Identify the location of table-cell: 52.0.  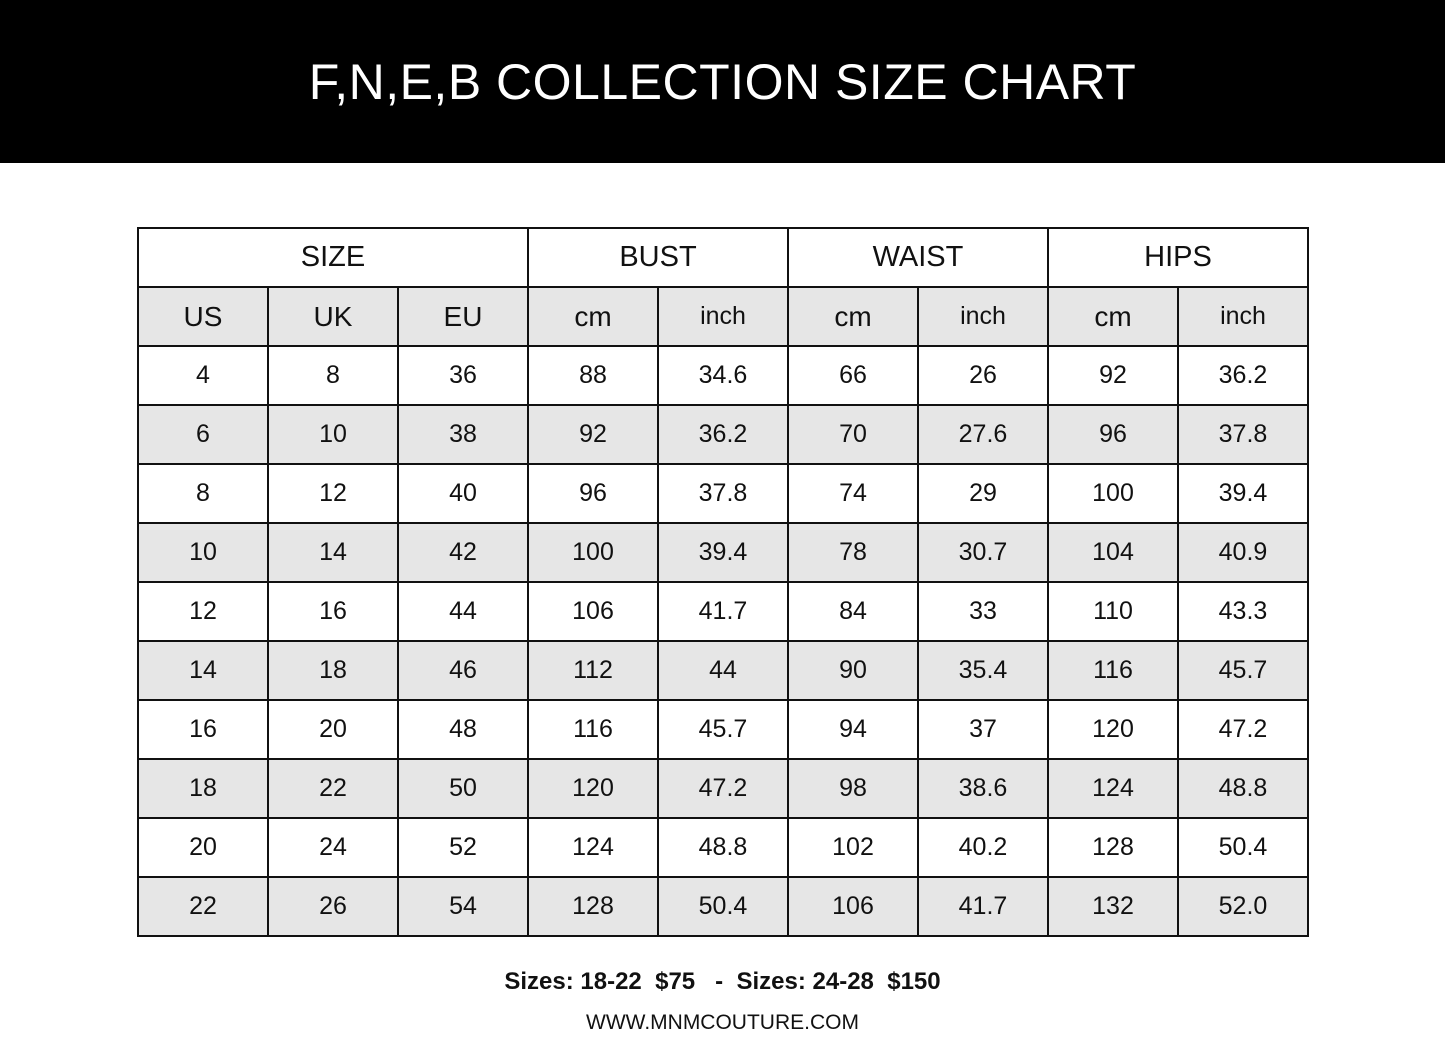
(1243, 906).